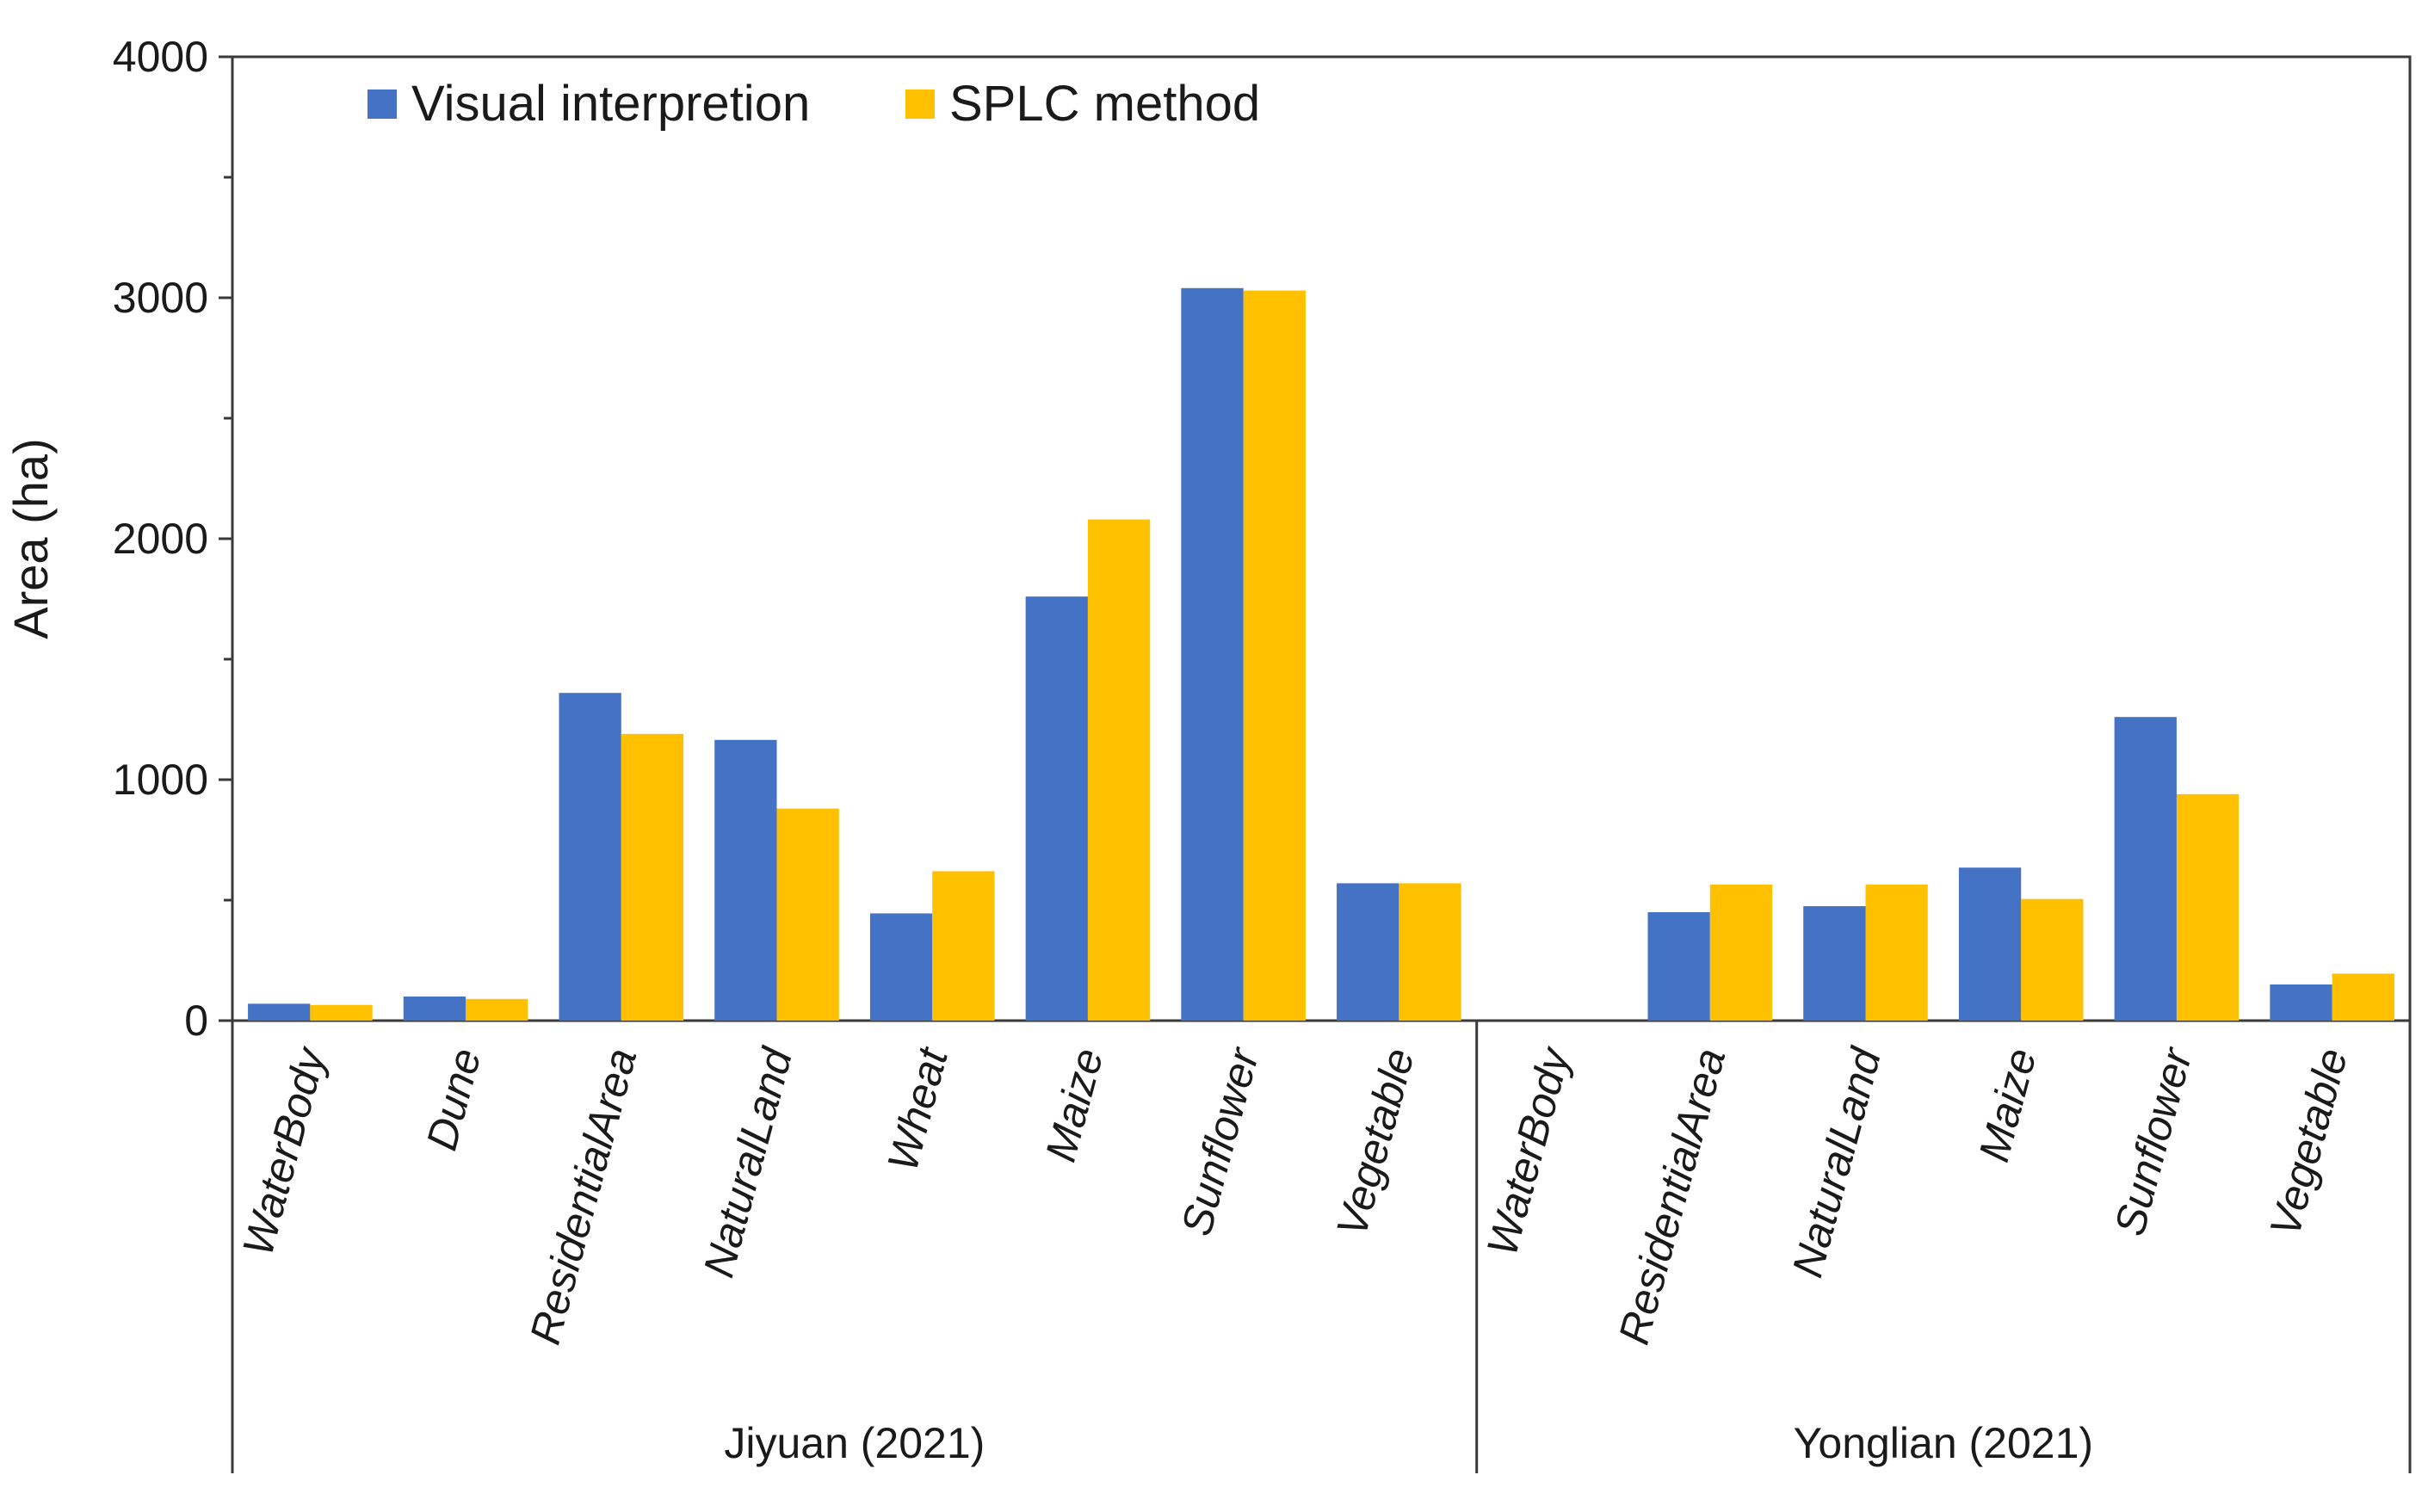 This screenshot has width=2428, height=1512. Describe the element at coordinates (196, 1021) in the screenshot. I see `y-tick-label: 0` at that location.